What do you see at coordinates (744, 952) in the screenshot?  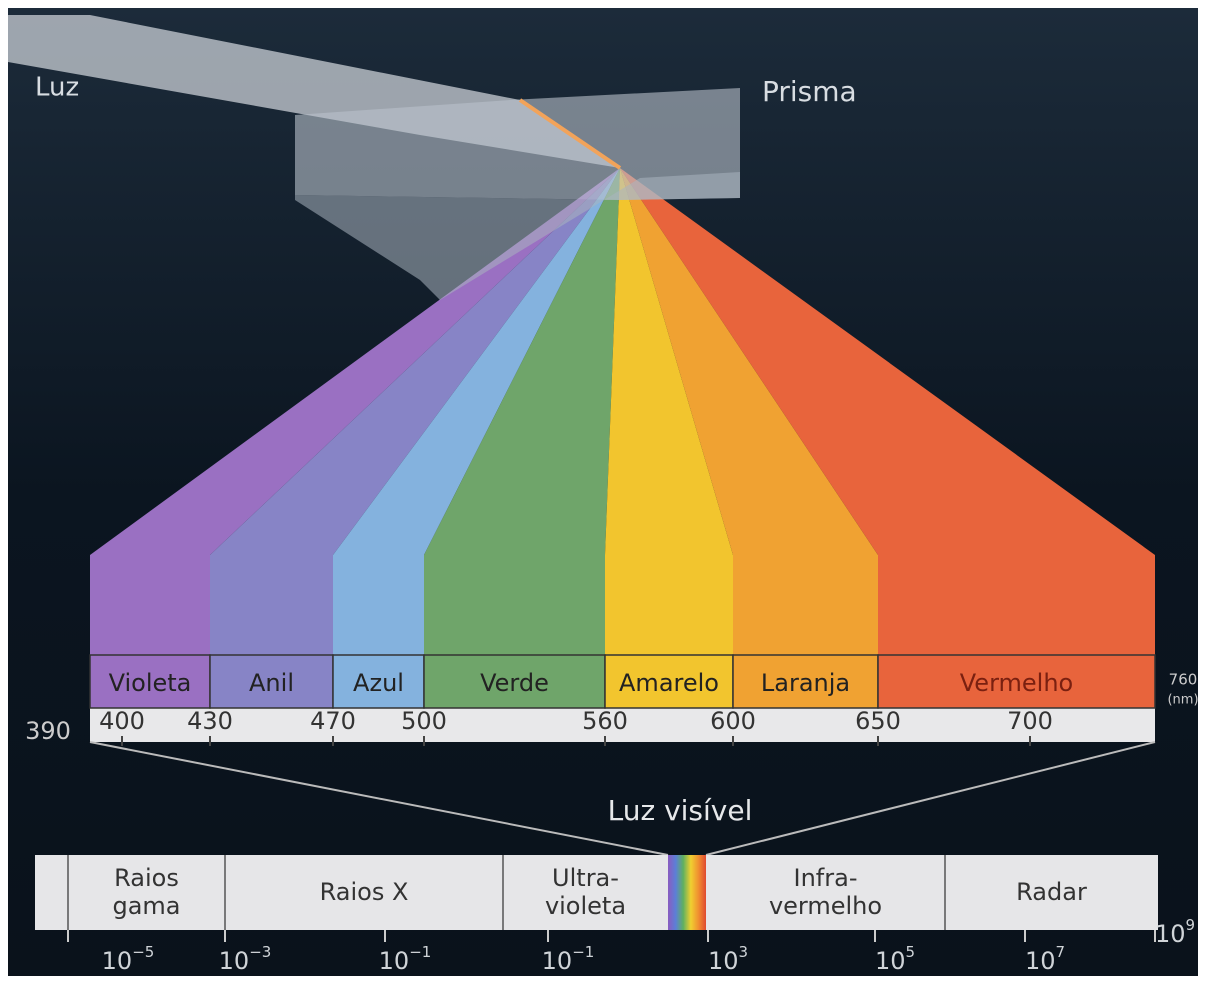 I see `exponent: 3` at bounding box center [744, 952].